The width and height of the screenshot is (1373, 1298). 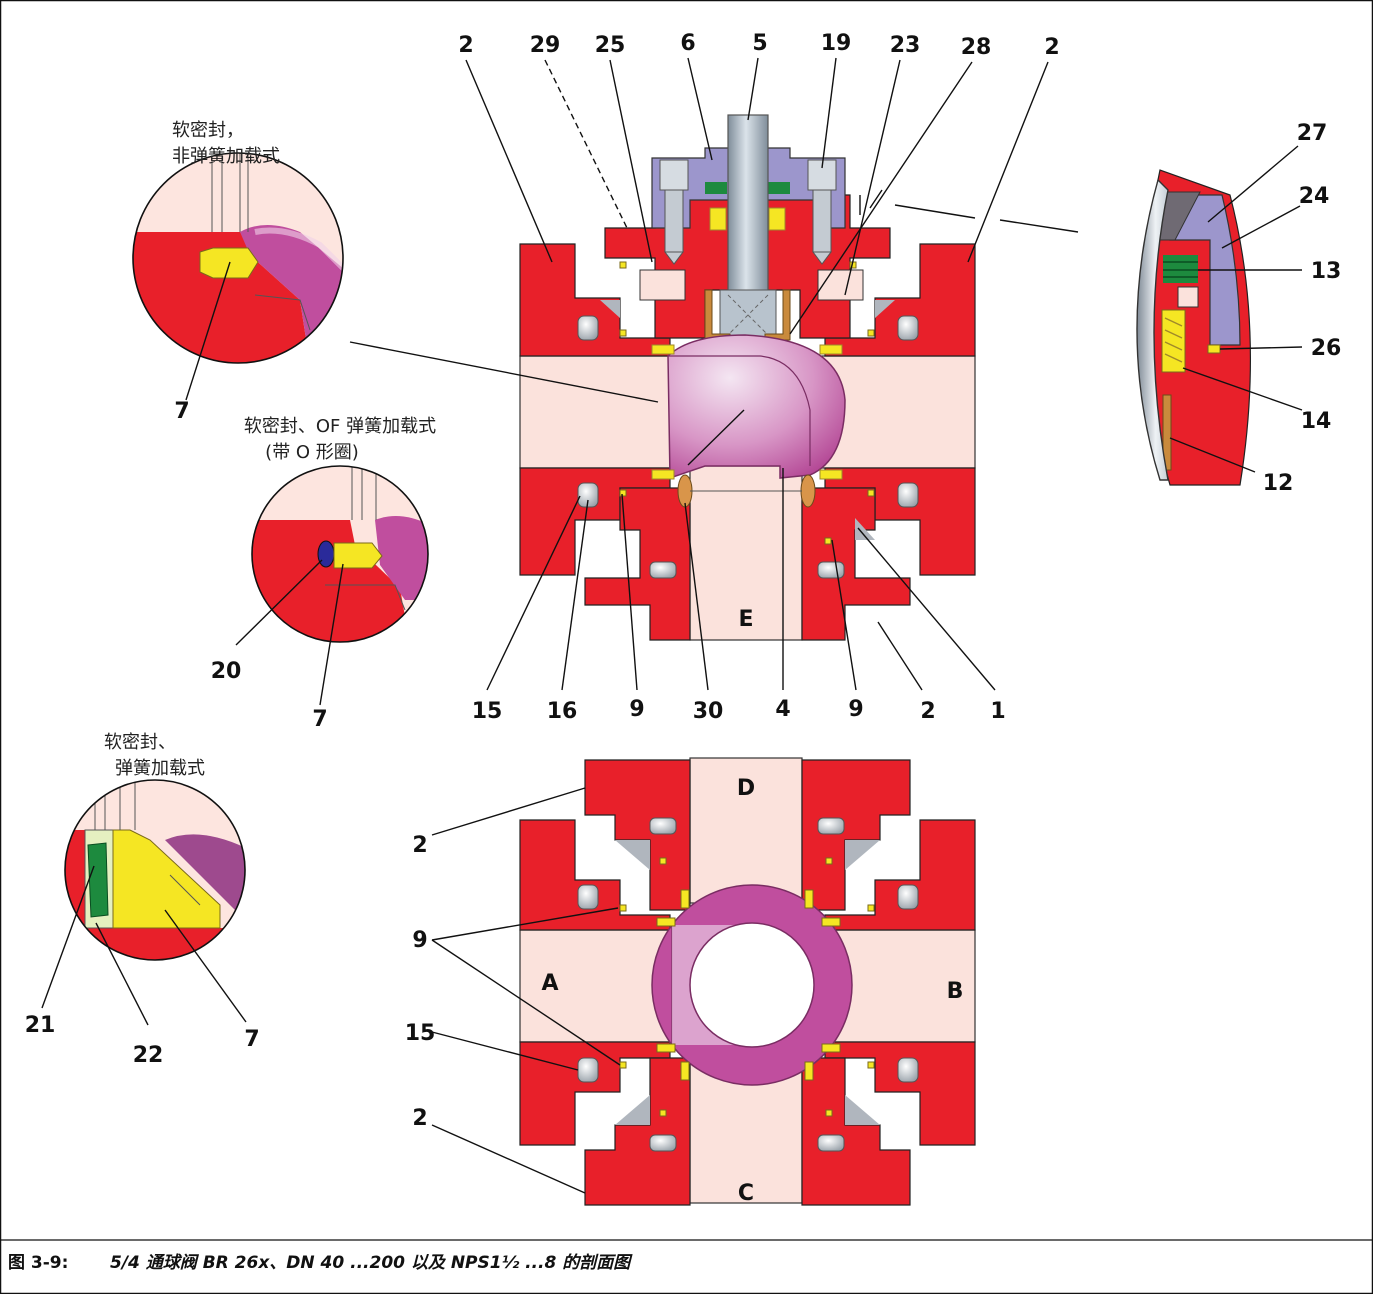 What do you see at coordinates (900, 300) in the screenshot?
I see `right-flange-upper` at bounding box center [900, 300].